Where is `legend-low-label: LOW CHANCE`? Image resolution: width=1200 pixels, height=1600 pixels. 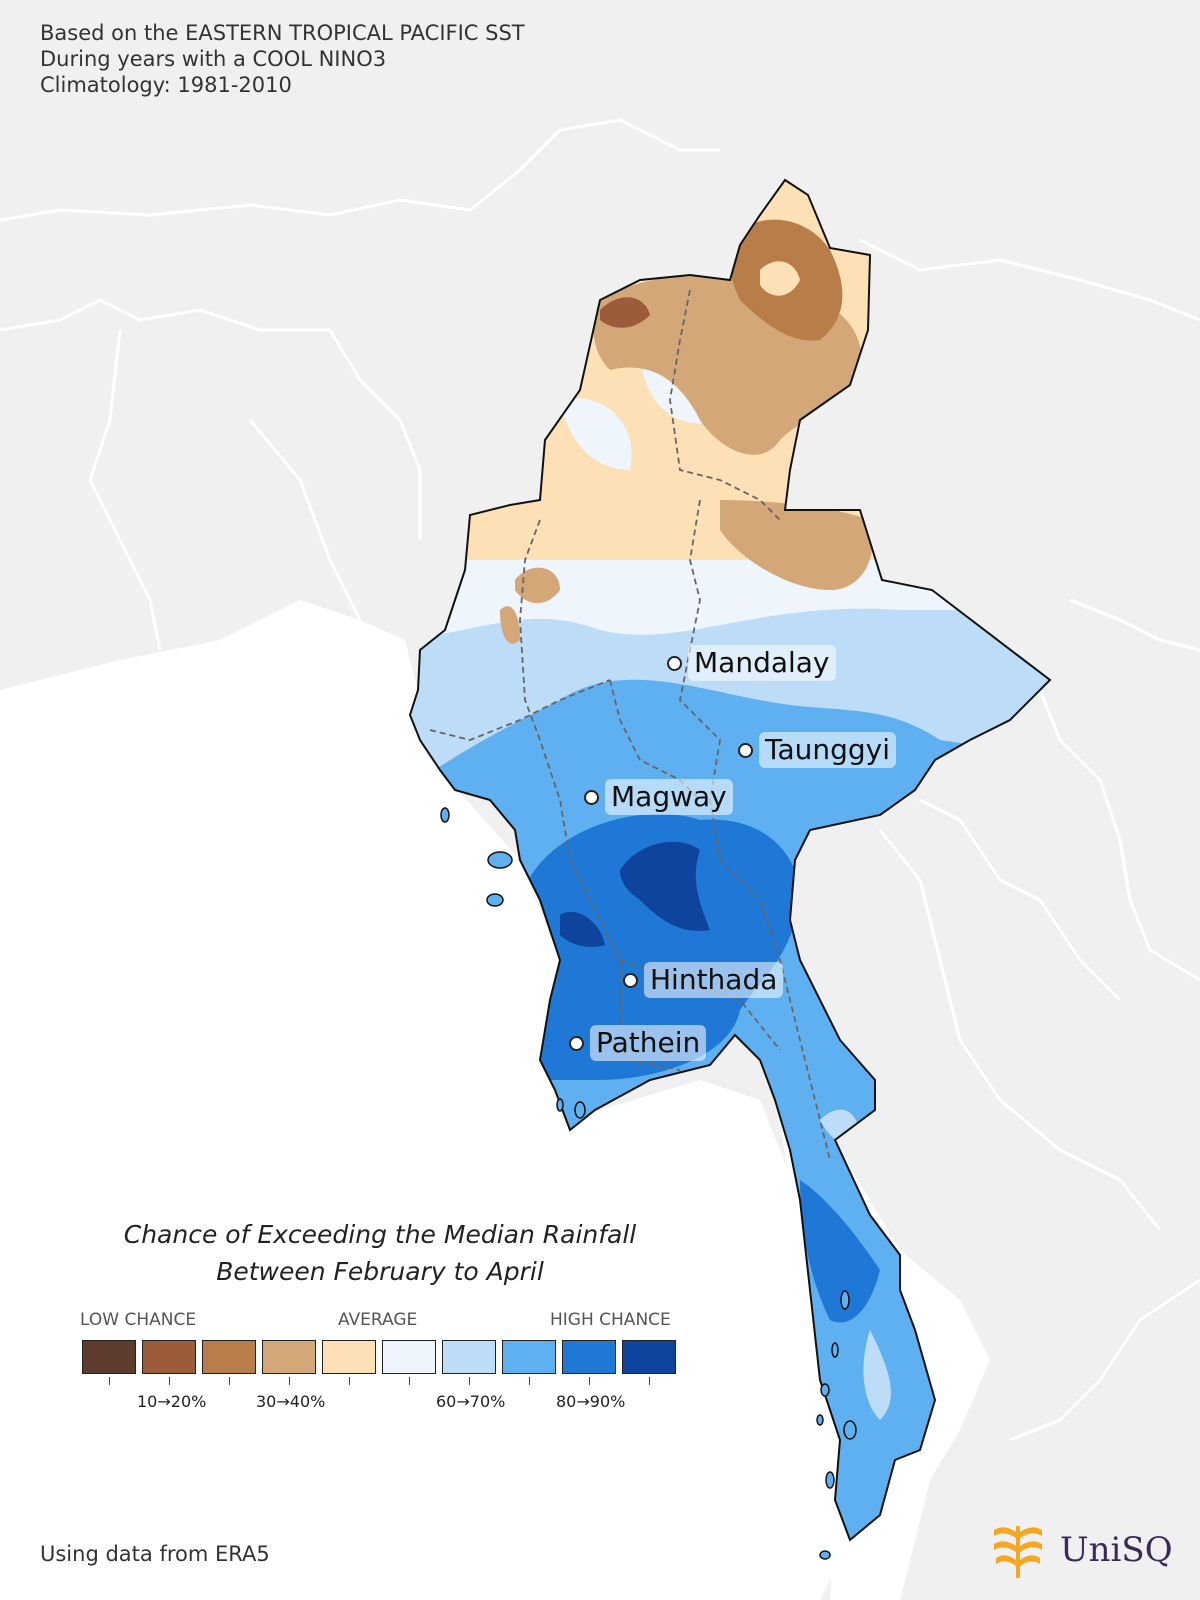
legend-low-label: LOW CHANCE is located at coordinates (138, 1320).